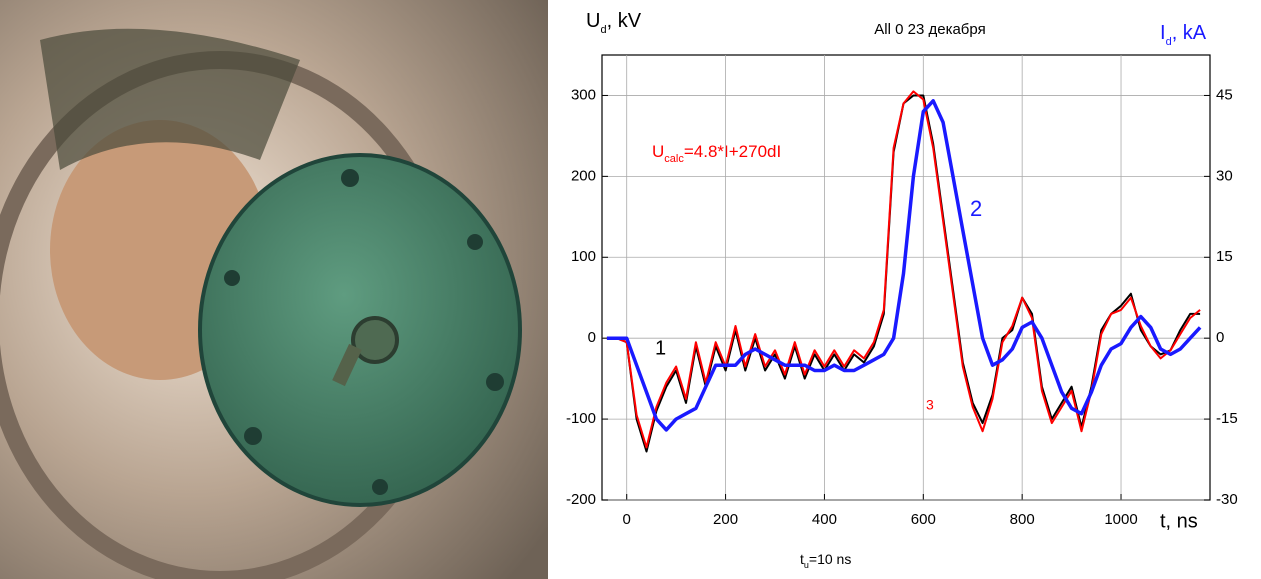 Image resolution: width=1261 pixels, height=579 pixels. Describe the element at coordinates (614, 23) in the screenshot. I see `y-axis-label: Ud, kV` at that location.